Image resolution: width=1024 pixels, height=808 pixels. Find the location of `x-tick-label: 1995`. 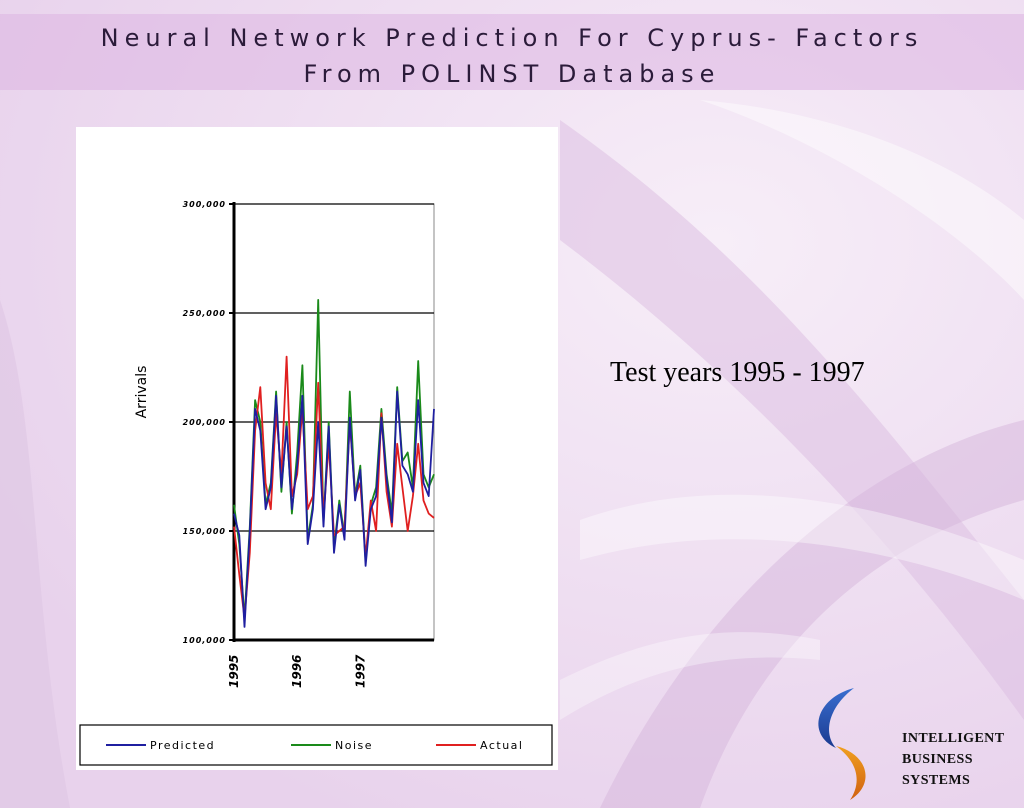

x-tick-label: 1995 is located at coordinates (234, 671).